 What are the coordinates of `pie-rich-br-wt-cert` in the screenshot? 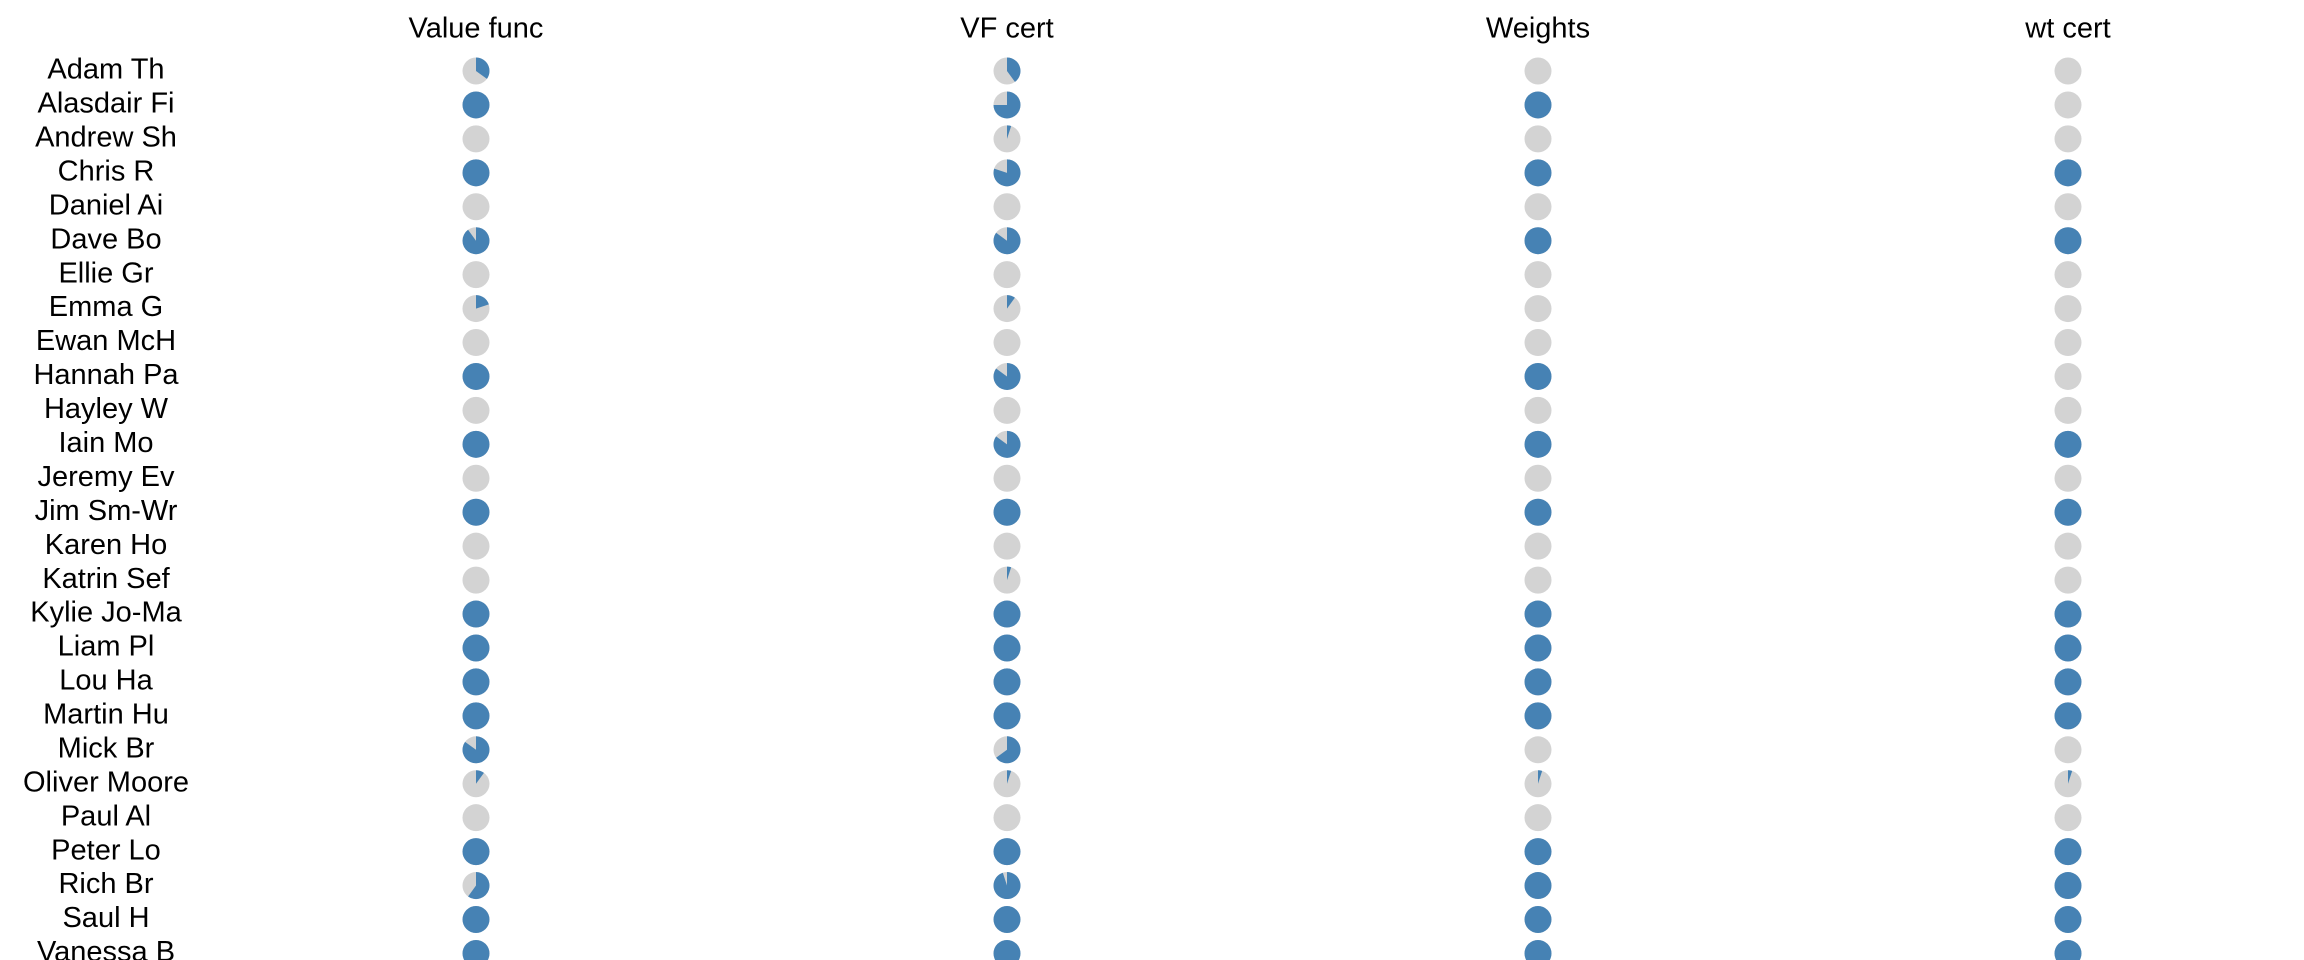 It's located at (2068, 886).